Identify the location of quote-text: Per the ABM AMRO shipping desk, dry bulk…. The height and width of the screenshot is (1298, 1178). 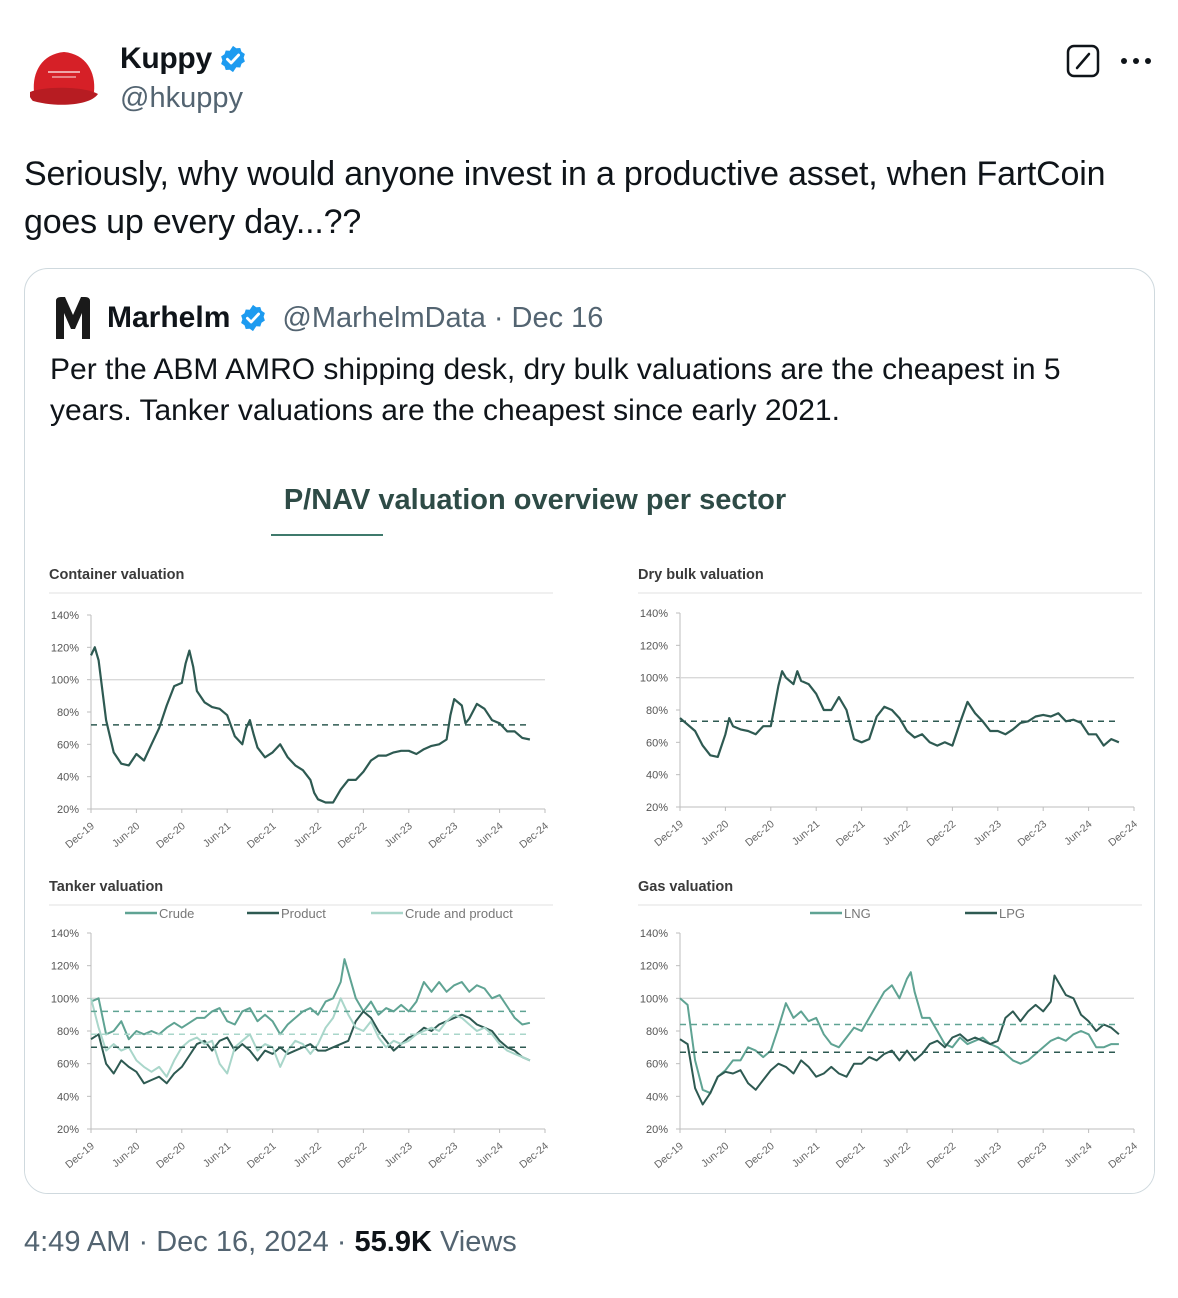
(555, 390).